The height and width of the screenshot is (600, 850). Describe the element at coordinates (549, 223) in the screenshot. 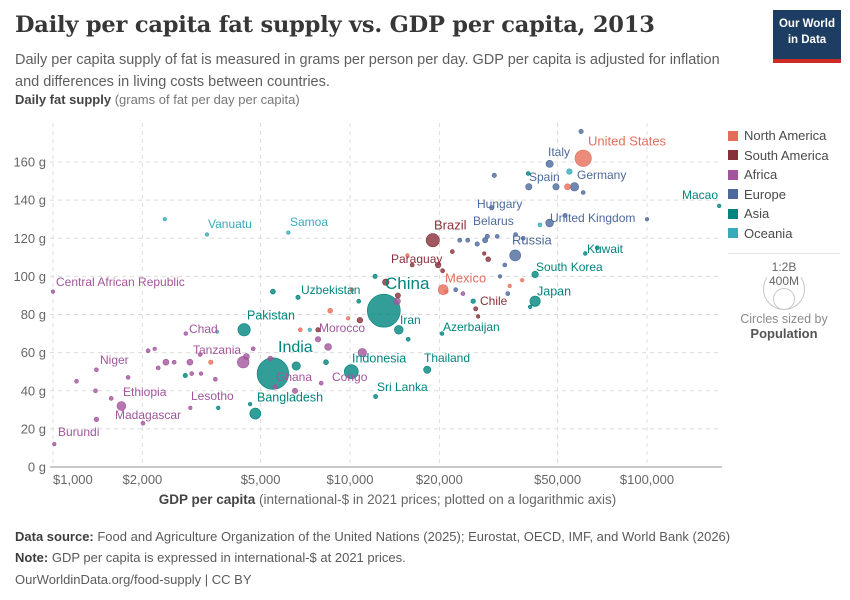

I see `data-point-united-kingdom` at that location.